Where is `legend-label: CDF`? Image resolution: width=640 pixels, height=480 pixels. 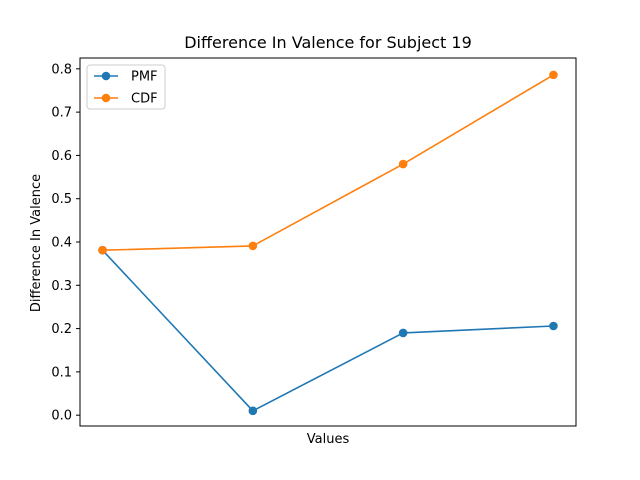 legend-label: CDF is located at coordinates (144, 99).